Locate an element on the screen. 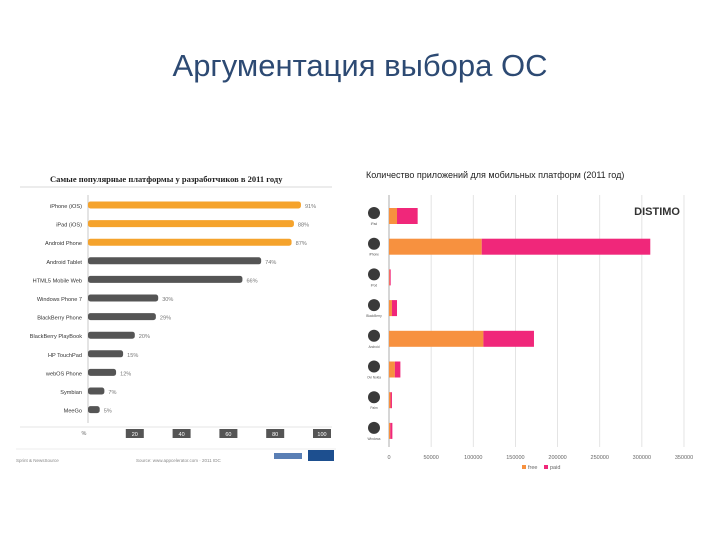 Image resolution: width=720 pixels, height=540 pixels. distimo-brand: DISTIMO is located at coordinates (657, 212).